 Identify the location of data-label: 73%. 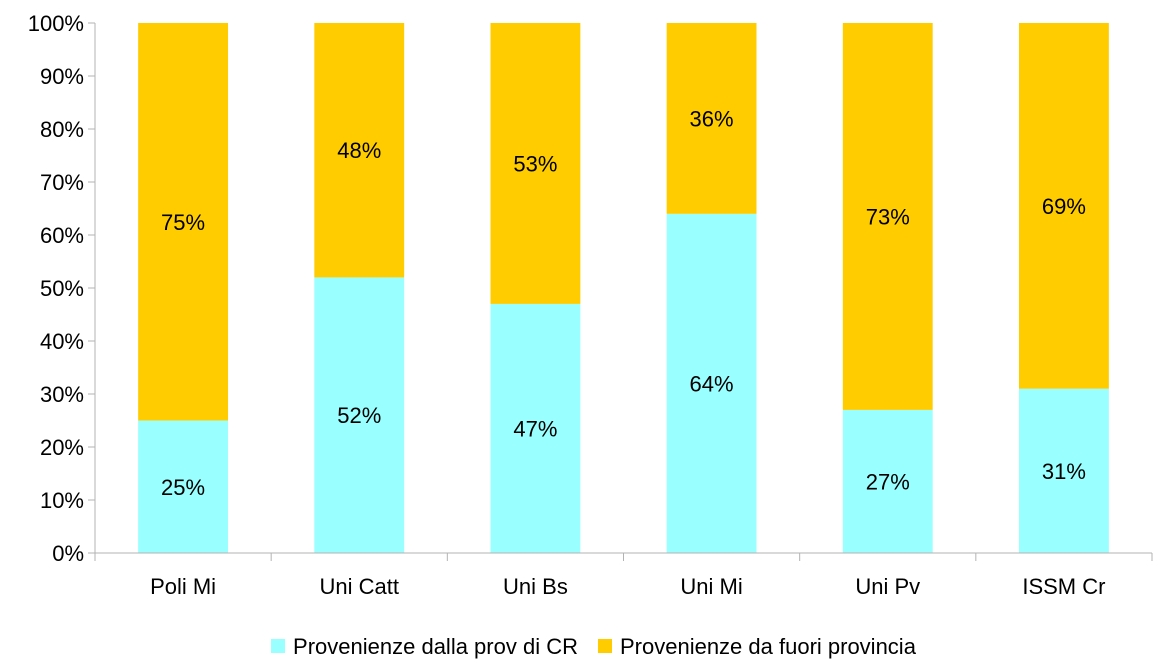
(888, 216).